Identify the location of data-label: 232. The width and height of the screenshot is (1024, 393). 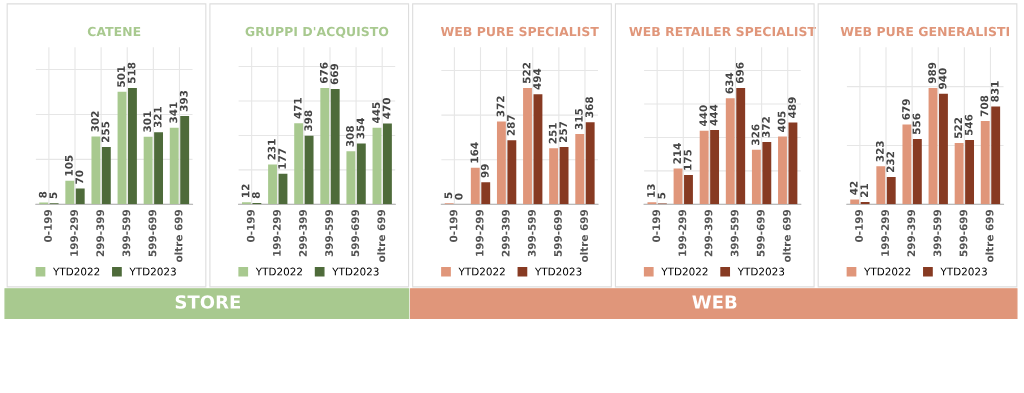
(890, 162).